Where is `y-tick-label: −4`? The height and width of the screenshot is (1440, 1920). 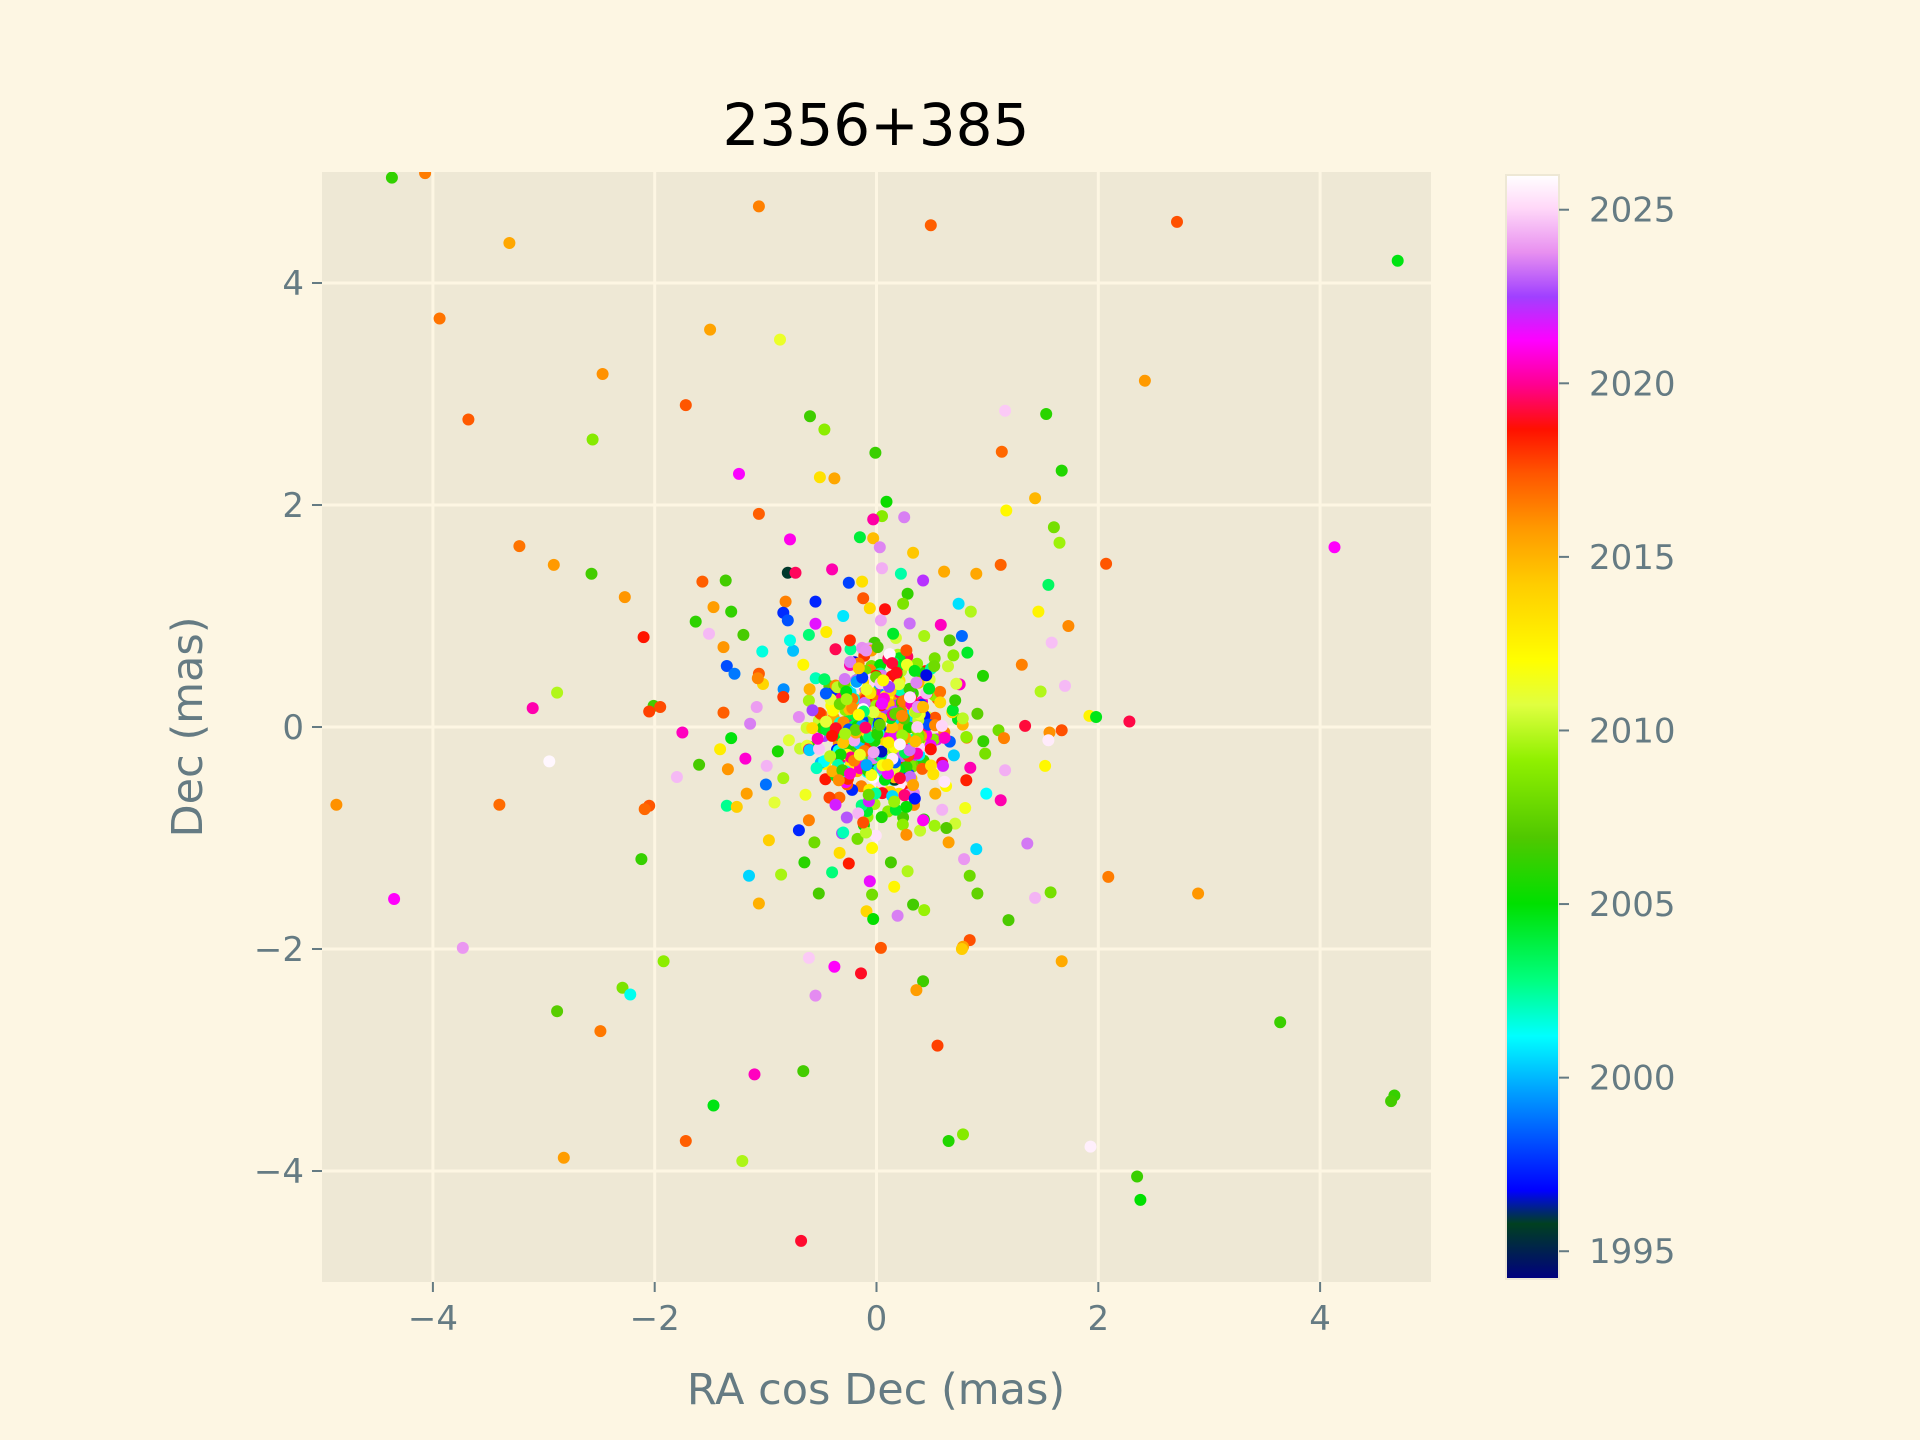 y-tick-label: −4 is located at coordinates (279, 1172).